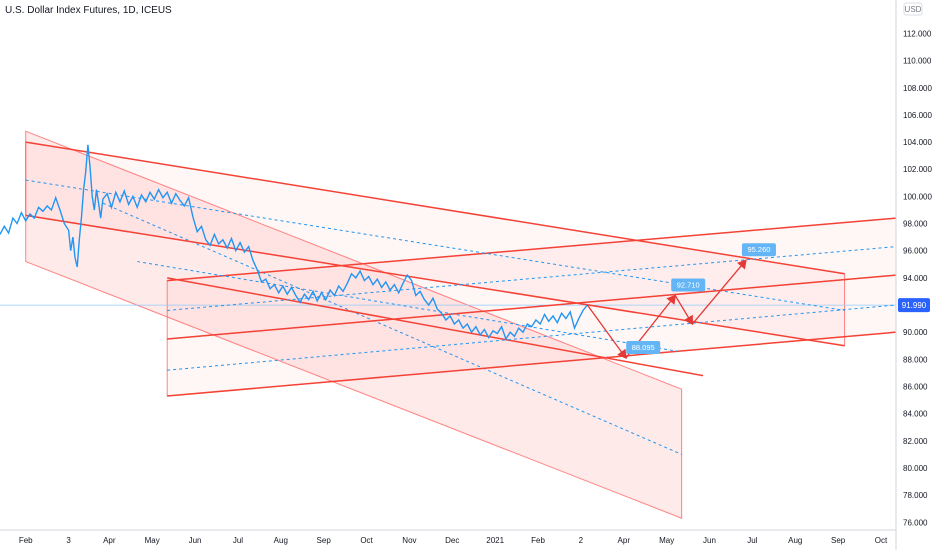 This screenshot has height=550, width=932. What do you see at coordinates (917, 88) in the screenshot?
I see `y-tick-label: 108.000` at bounding box center [917, 88].